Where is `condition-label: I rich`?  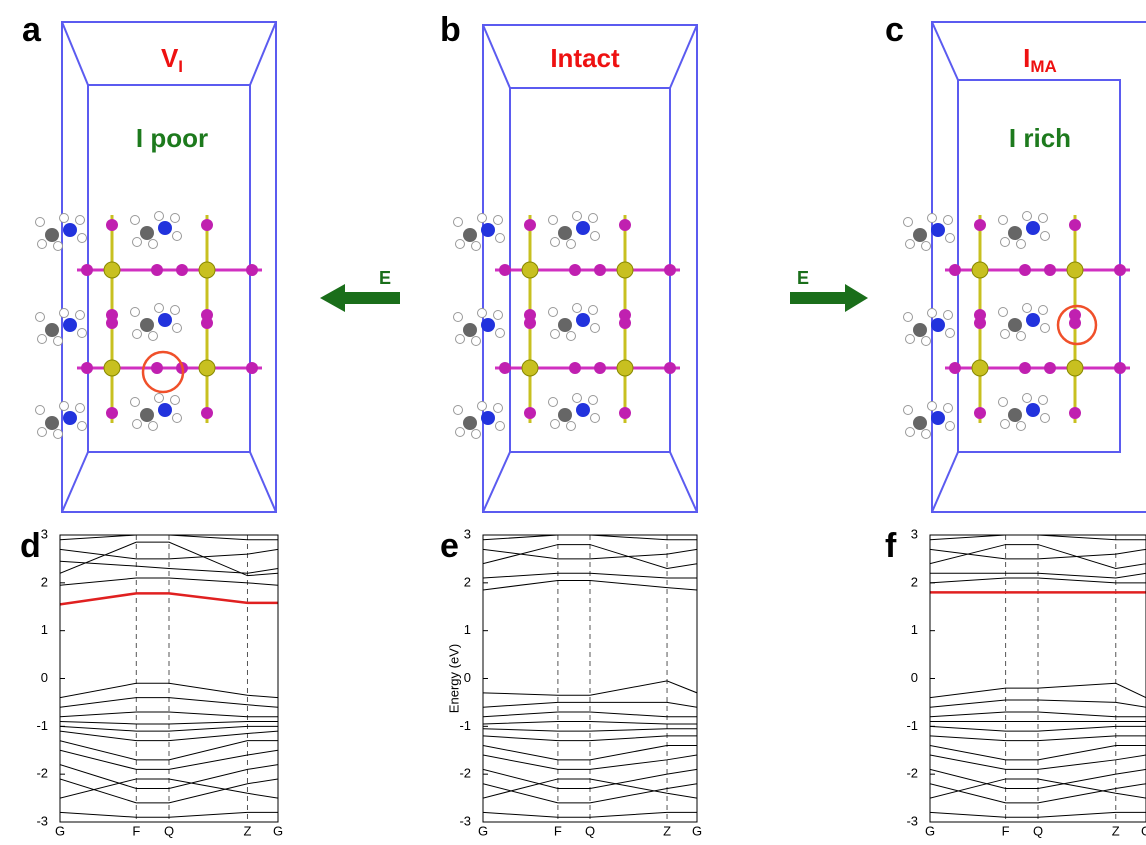 condition-label: I rich is located at coordinates (1040, 138).